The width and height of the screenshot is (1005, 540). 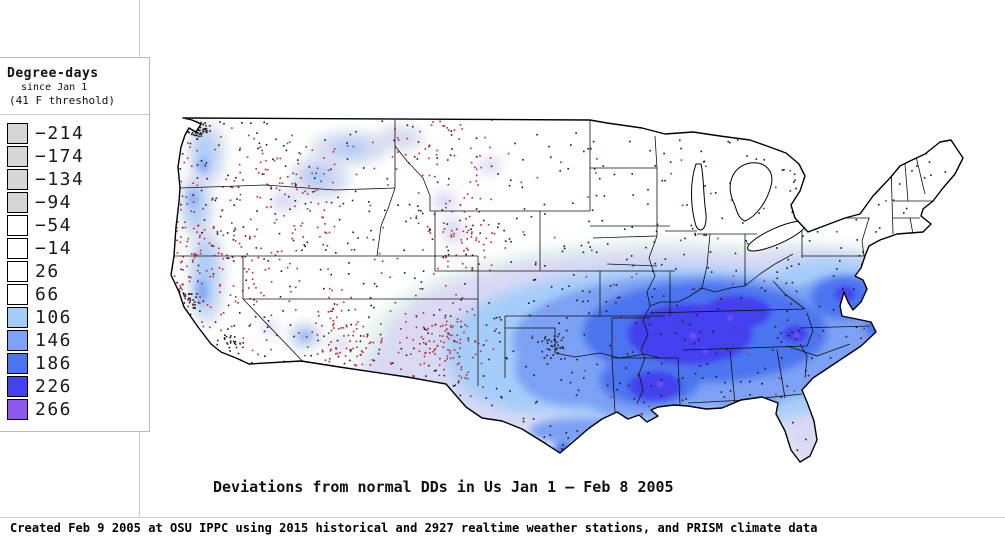 I want to click on legend-value: 106, so click(x=54, y=317).